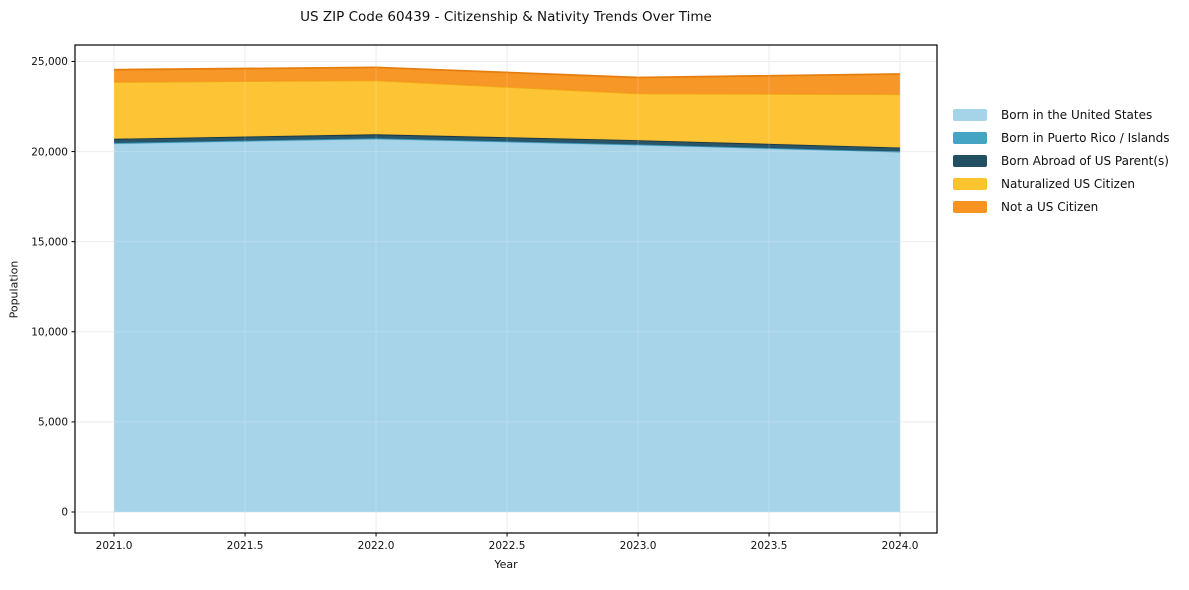 The image size is (1189, 590). What do you see at coordinates (507, 114) in the screenshot?
I see `area-naturalized-us-citizen` at bounding box center [507, 114].